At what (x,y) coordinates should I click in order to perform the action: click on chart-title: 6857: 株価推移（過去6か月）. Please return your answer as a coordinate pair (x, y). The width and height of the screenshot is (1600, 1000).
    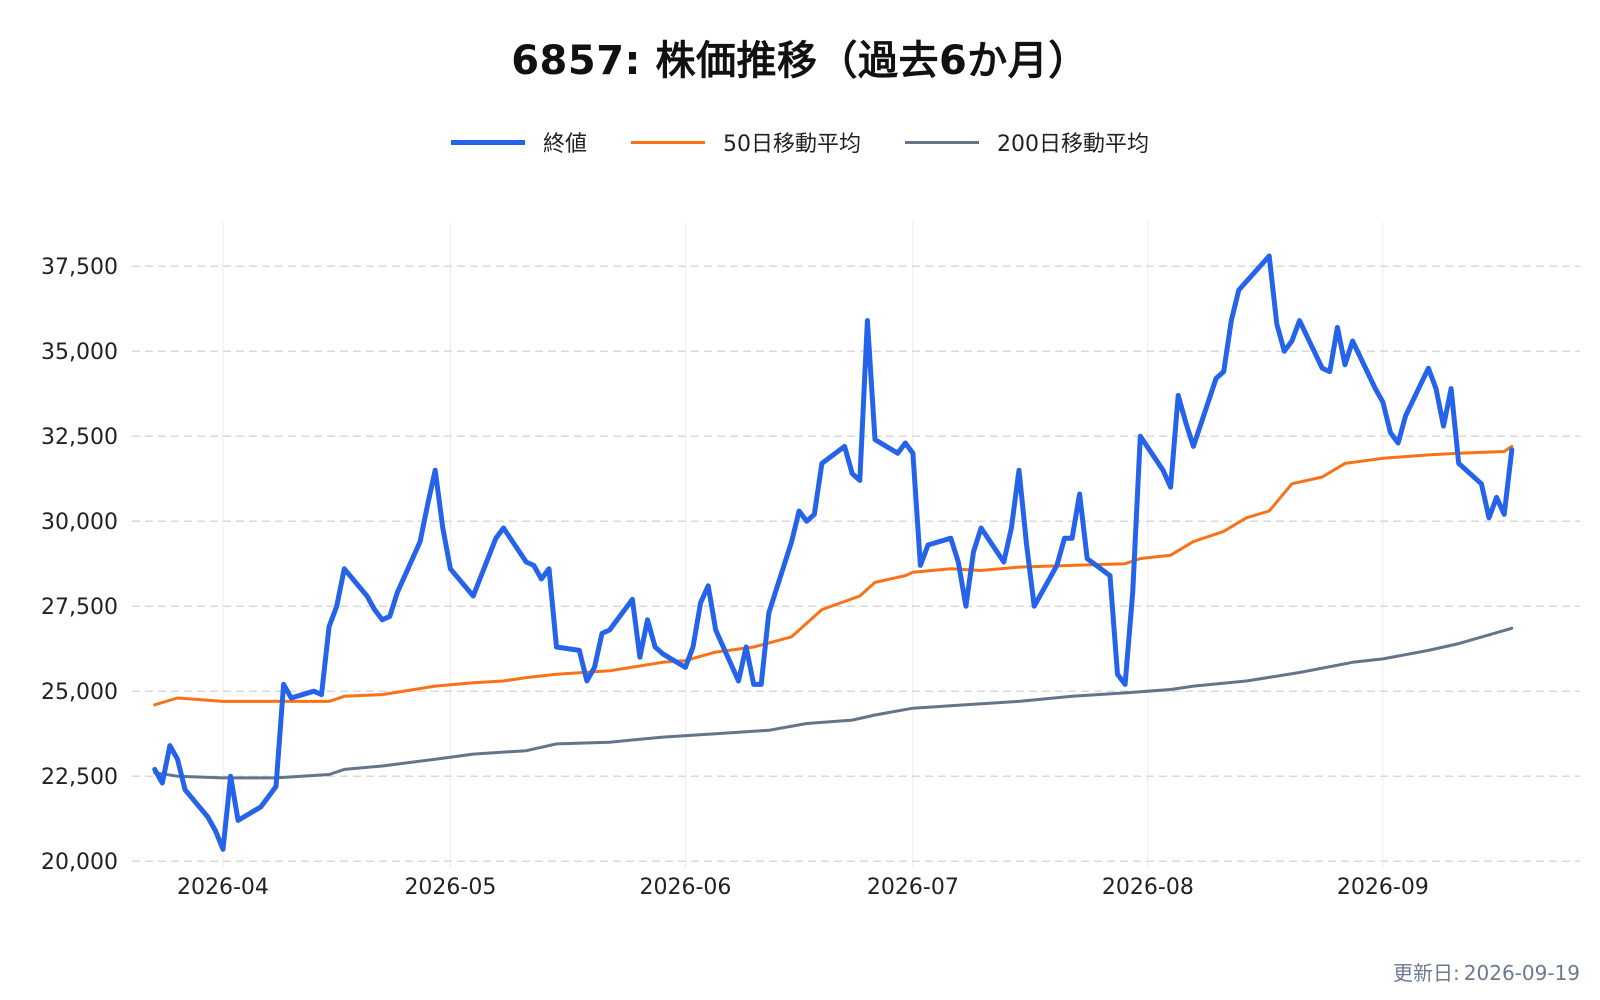
    Looking at the image, I should click on (800, 61).